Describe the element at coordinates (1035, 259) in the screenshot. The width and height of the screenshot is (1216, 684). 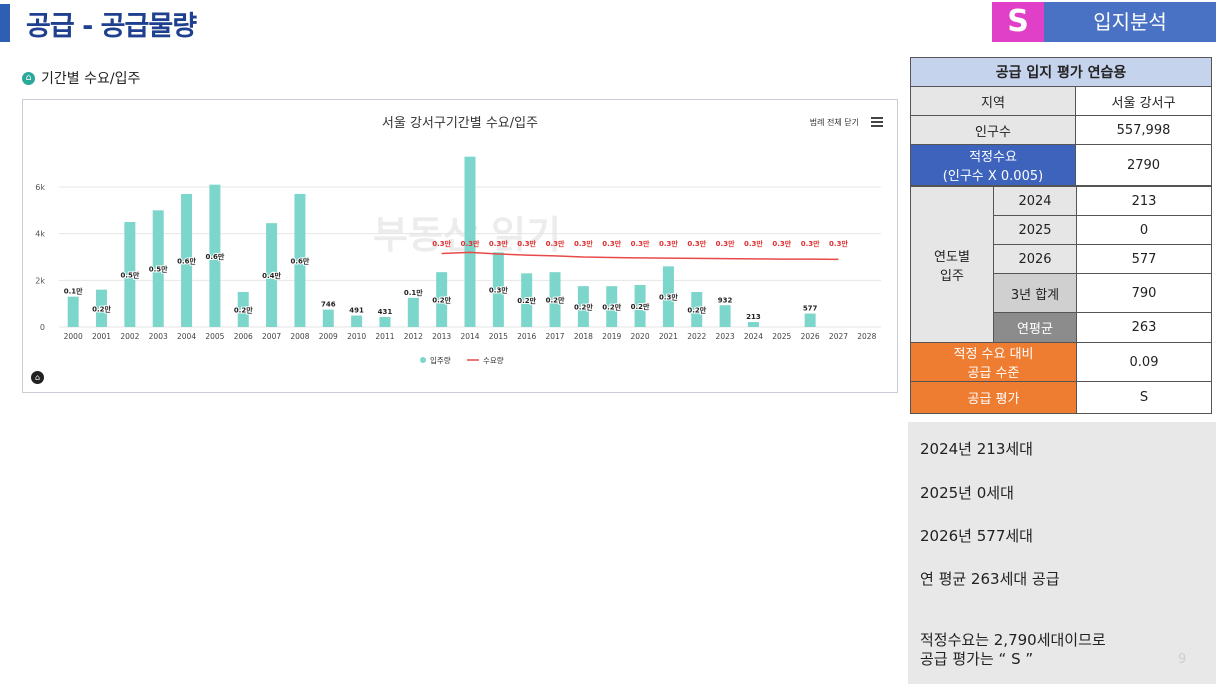
I see `year-2026-label: 2026` at that location.